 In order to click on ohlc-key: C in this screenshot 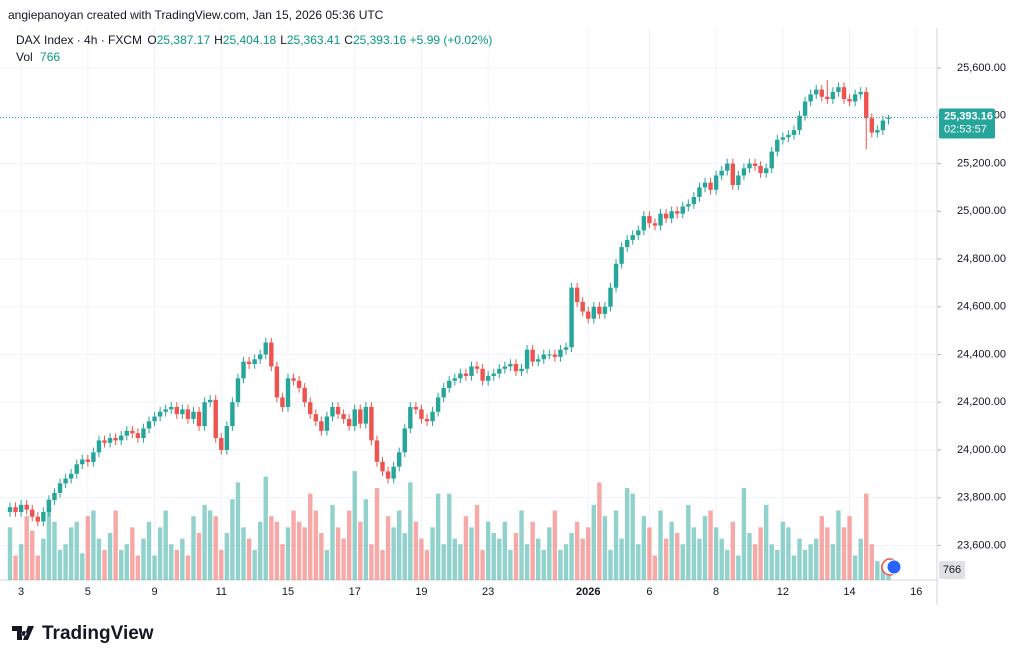, I will do `click(348, 40)`.